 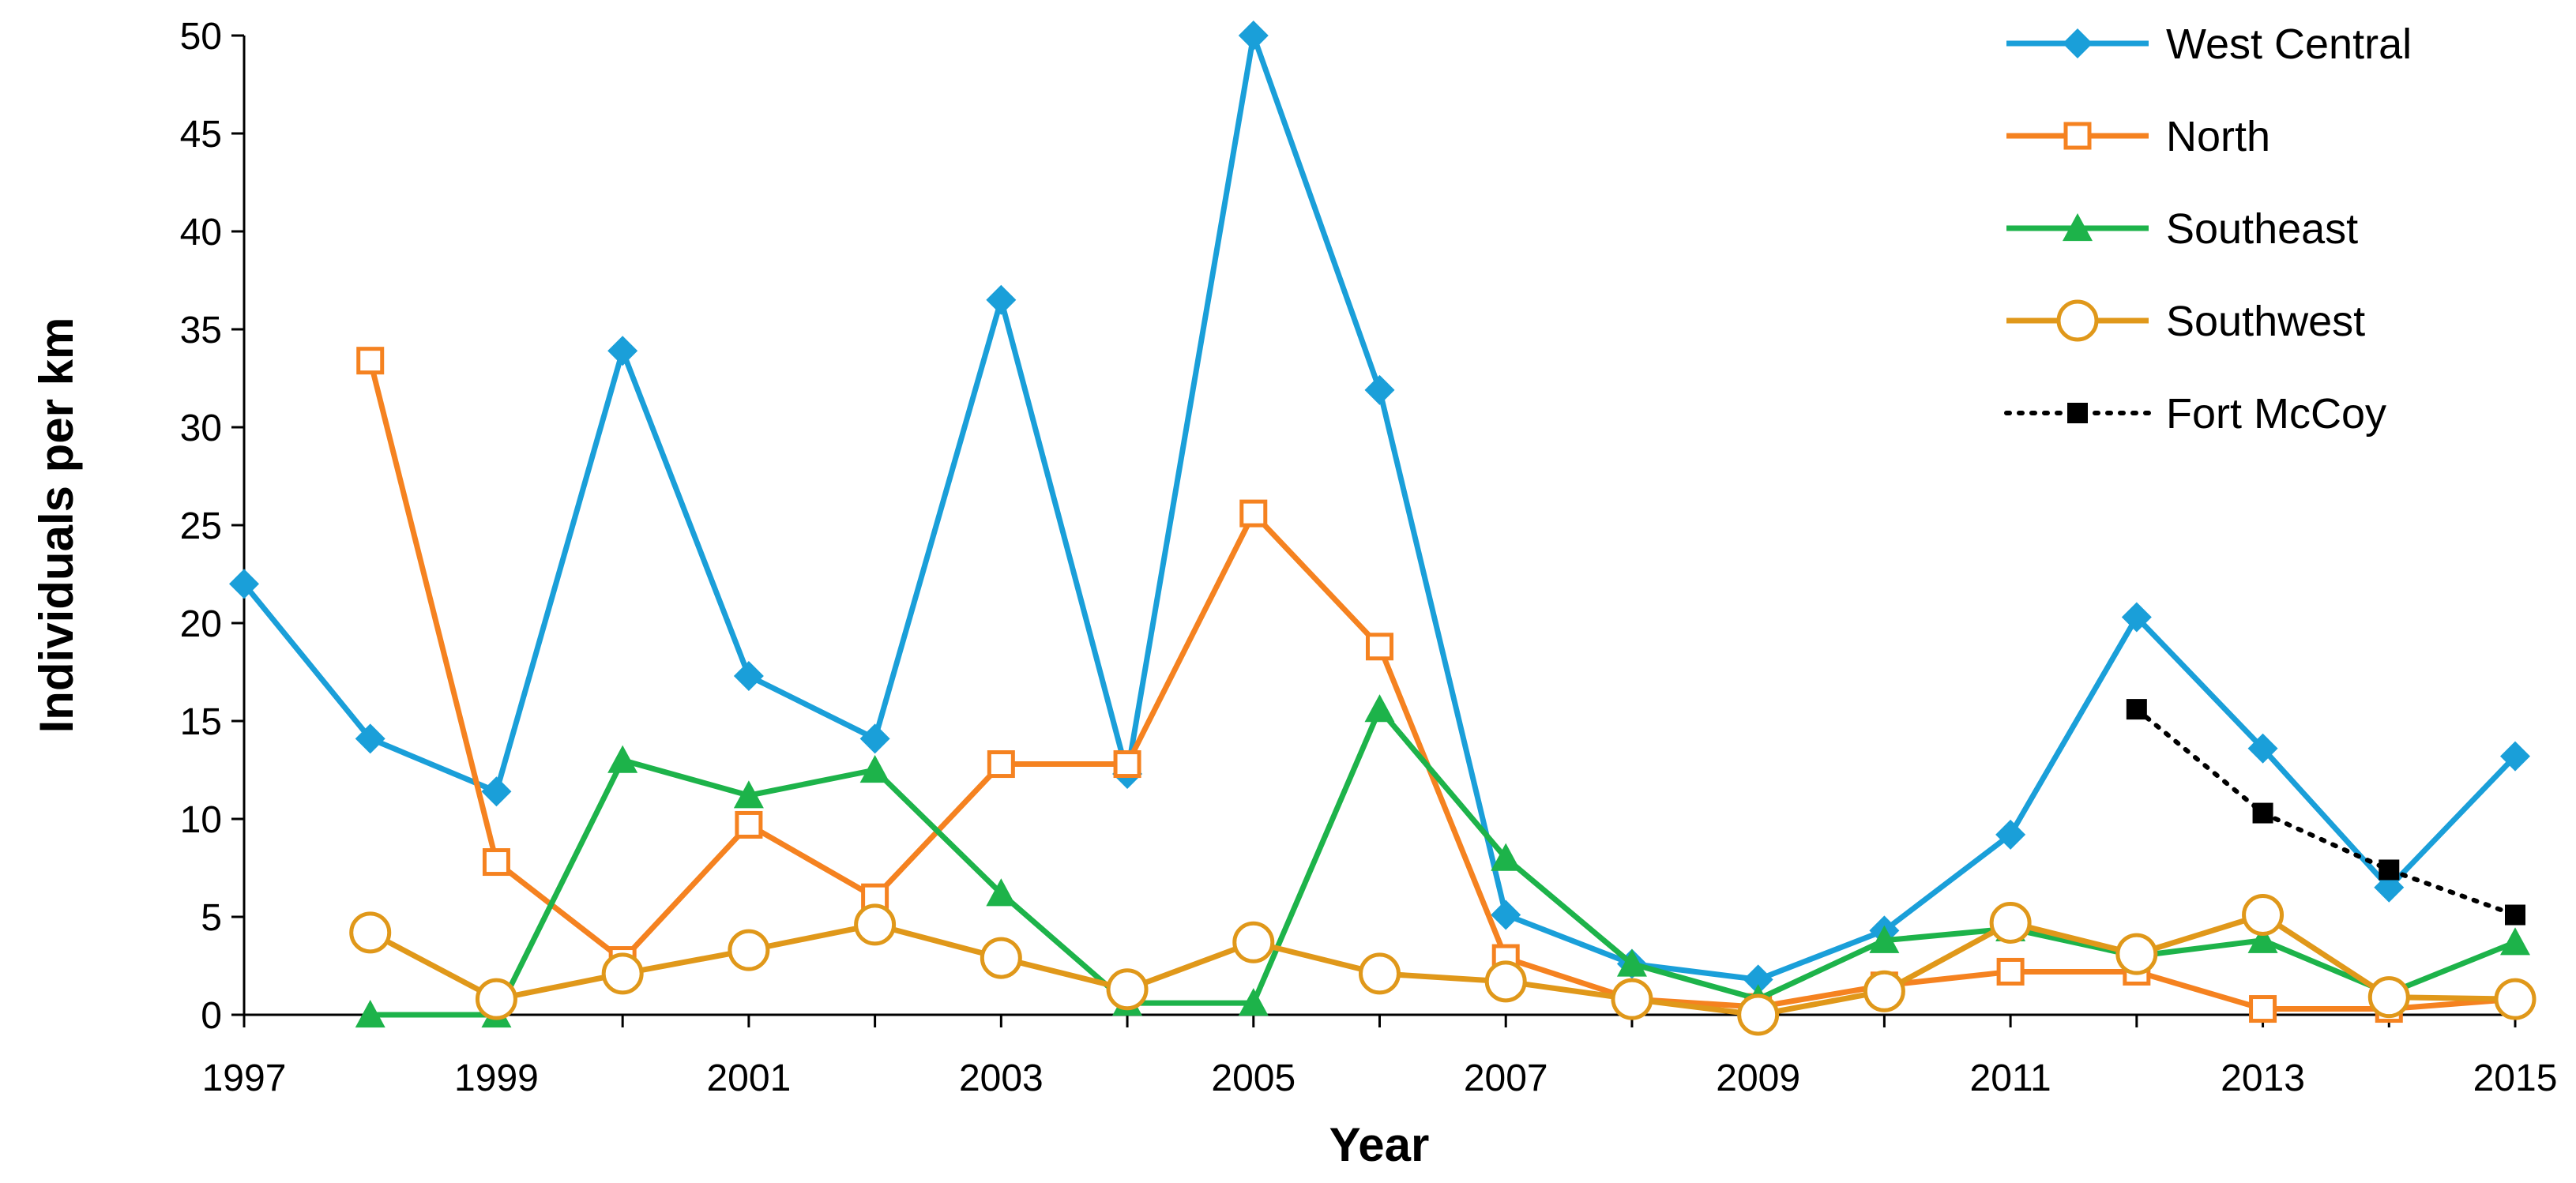 What do you see at coordinates (1253, 1078) in the screenshot?
I see `x-tick-label: 2005` at bounding box center [1253, 1078].